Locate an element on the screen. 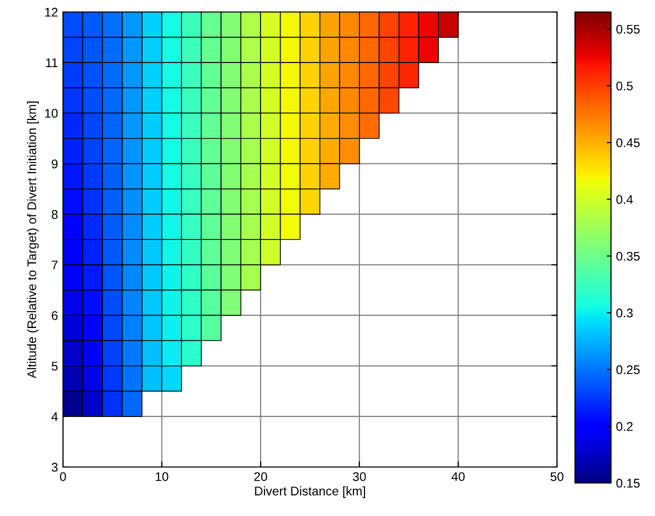 This screenshot has width=655, height=516. color-bar-label: 0.25 is located at coordinates (628, 369).